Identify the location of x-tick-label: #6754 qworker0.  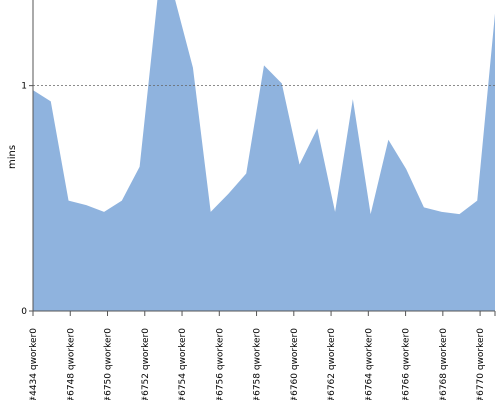
(183, 364).